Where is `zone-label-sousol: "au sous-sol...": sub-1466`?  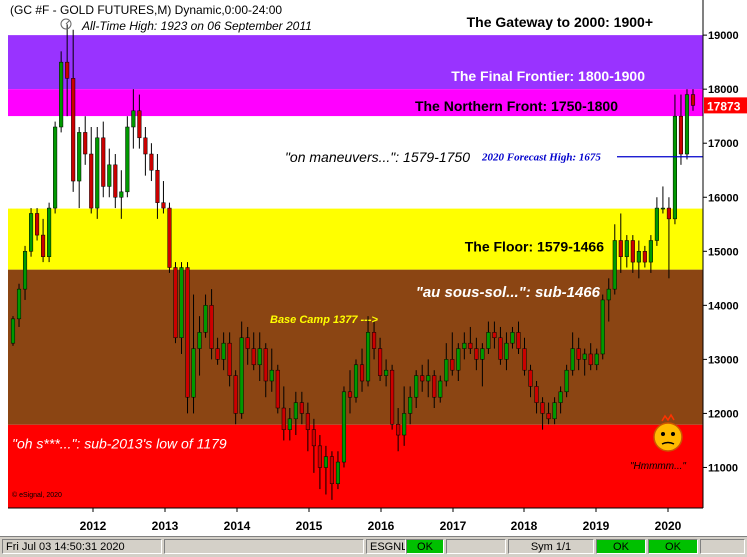 zone-label-sousol: "au sous-sol...": sub-1466 is located at coordinates (508, 292).